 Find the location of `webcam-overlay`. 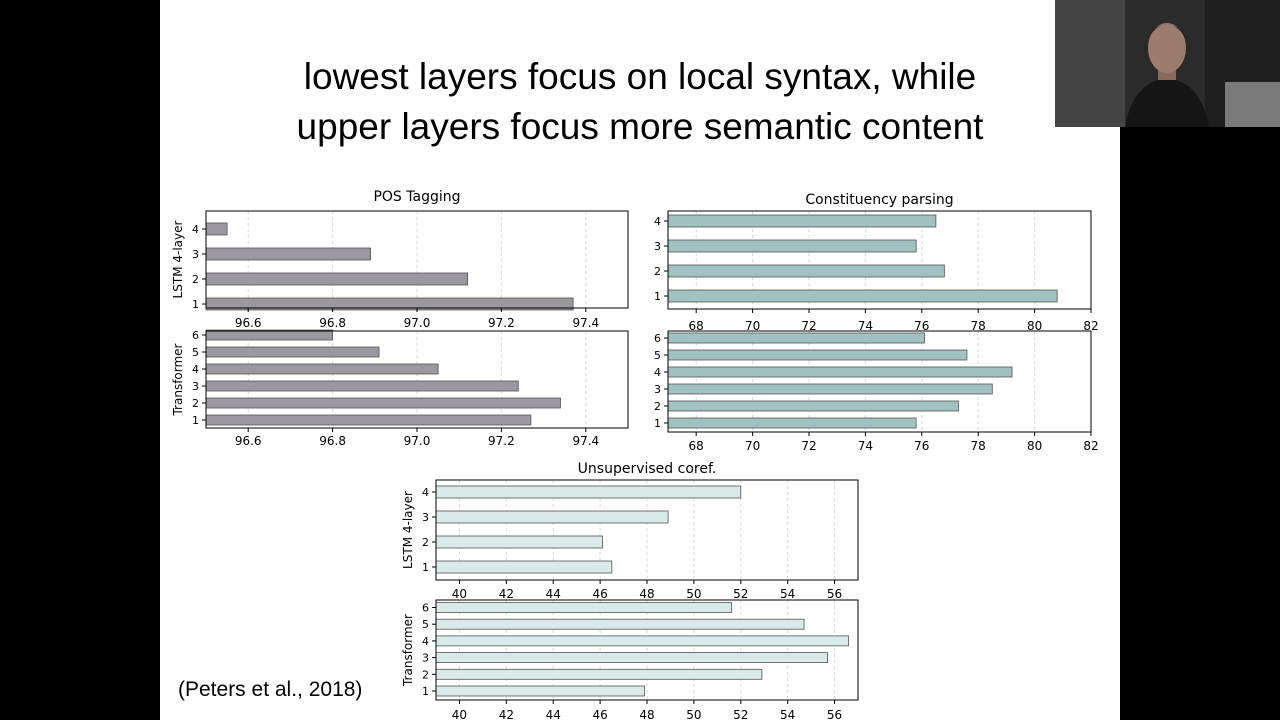

webcam-overlay is located at coordinates (1167, 63).